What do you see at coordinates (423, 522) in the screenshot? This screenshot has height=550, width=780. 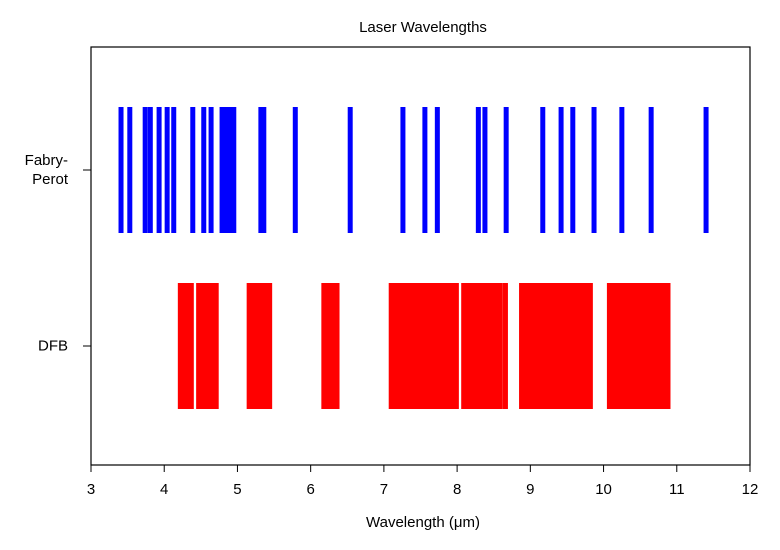 I see `x-axis-label: Wavelength (μm)` at bounding box center [423, 522].